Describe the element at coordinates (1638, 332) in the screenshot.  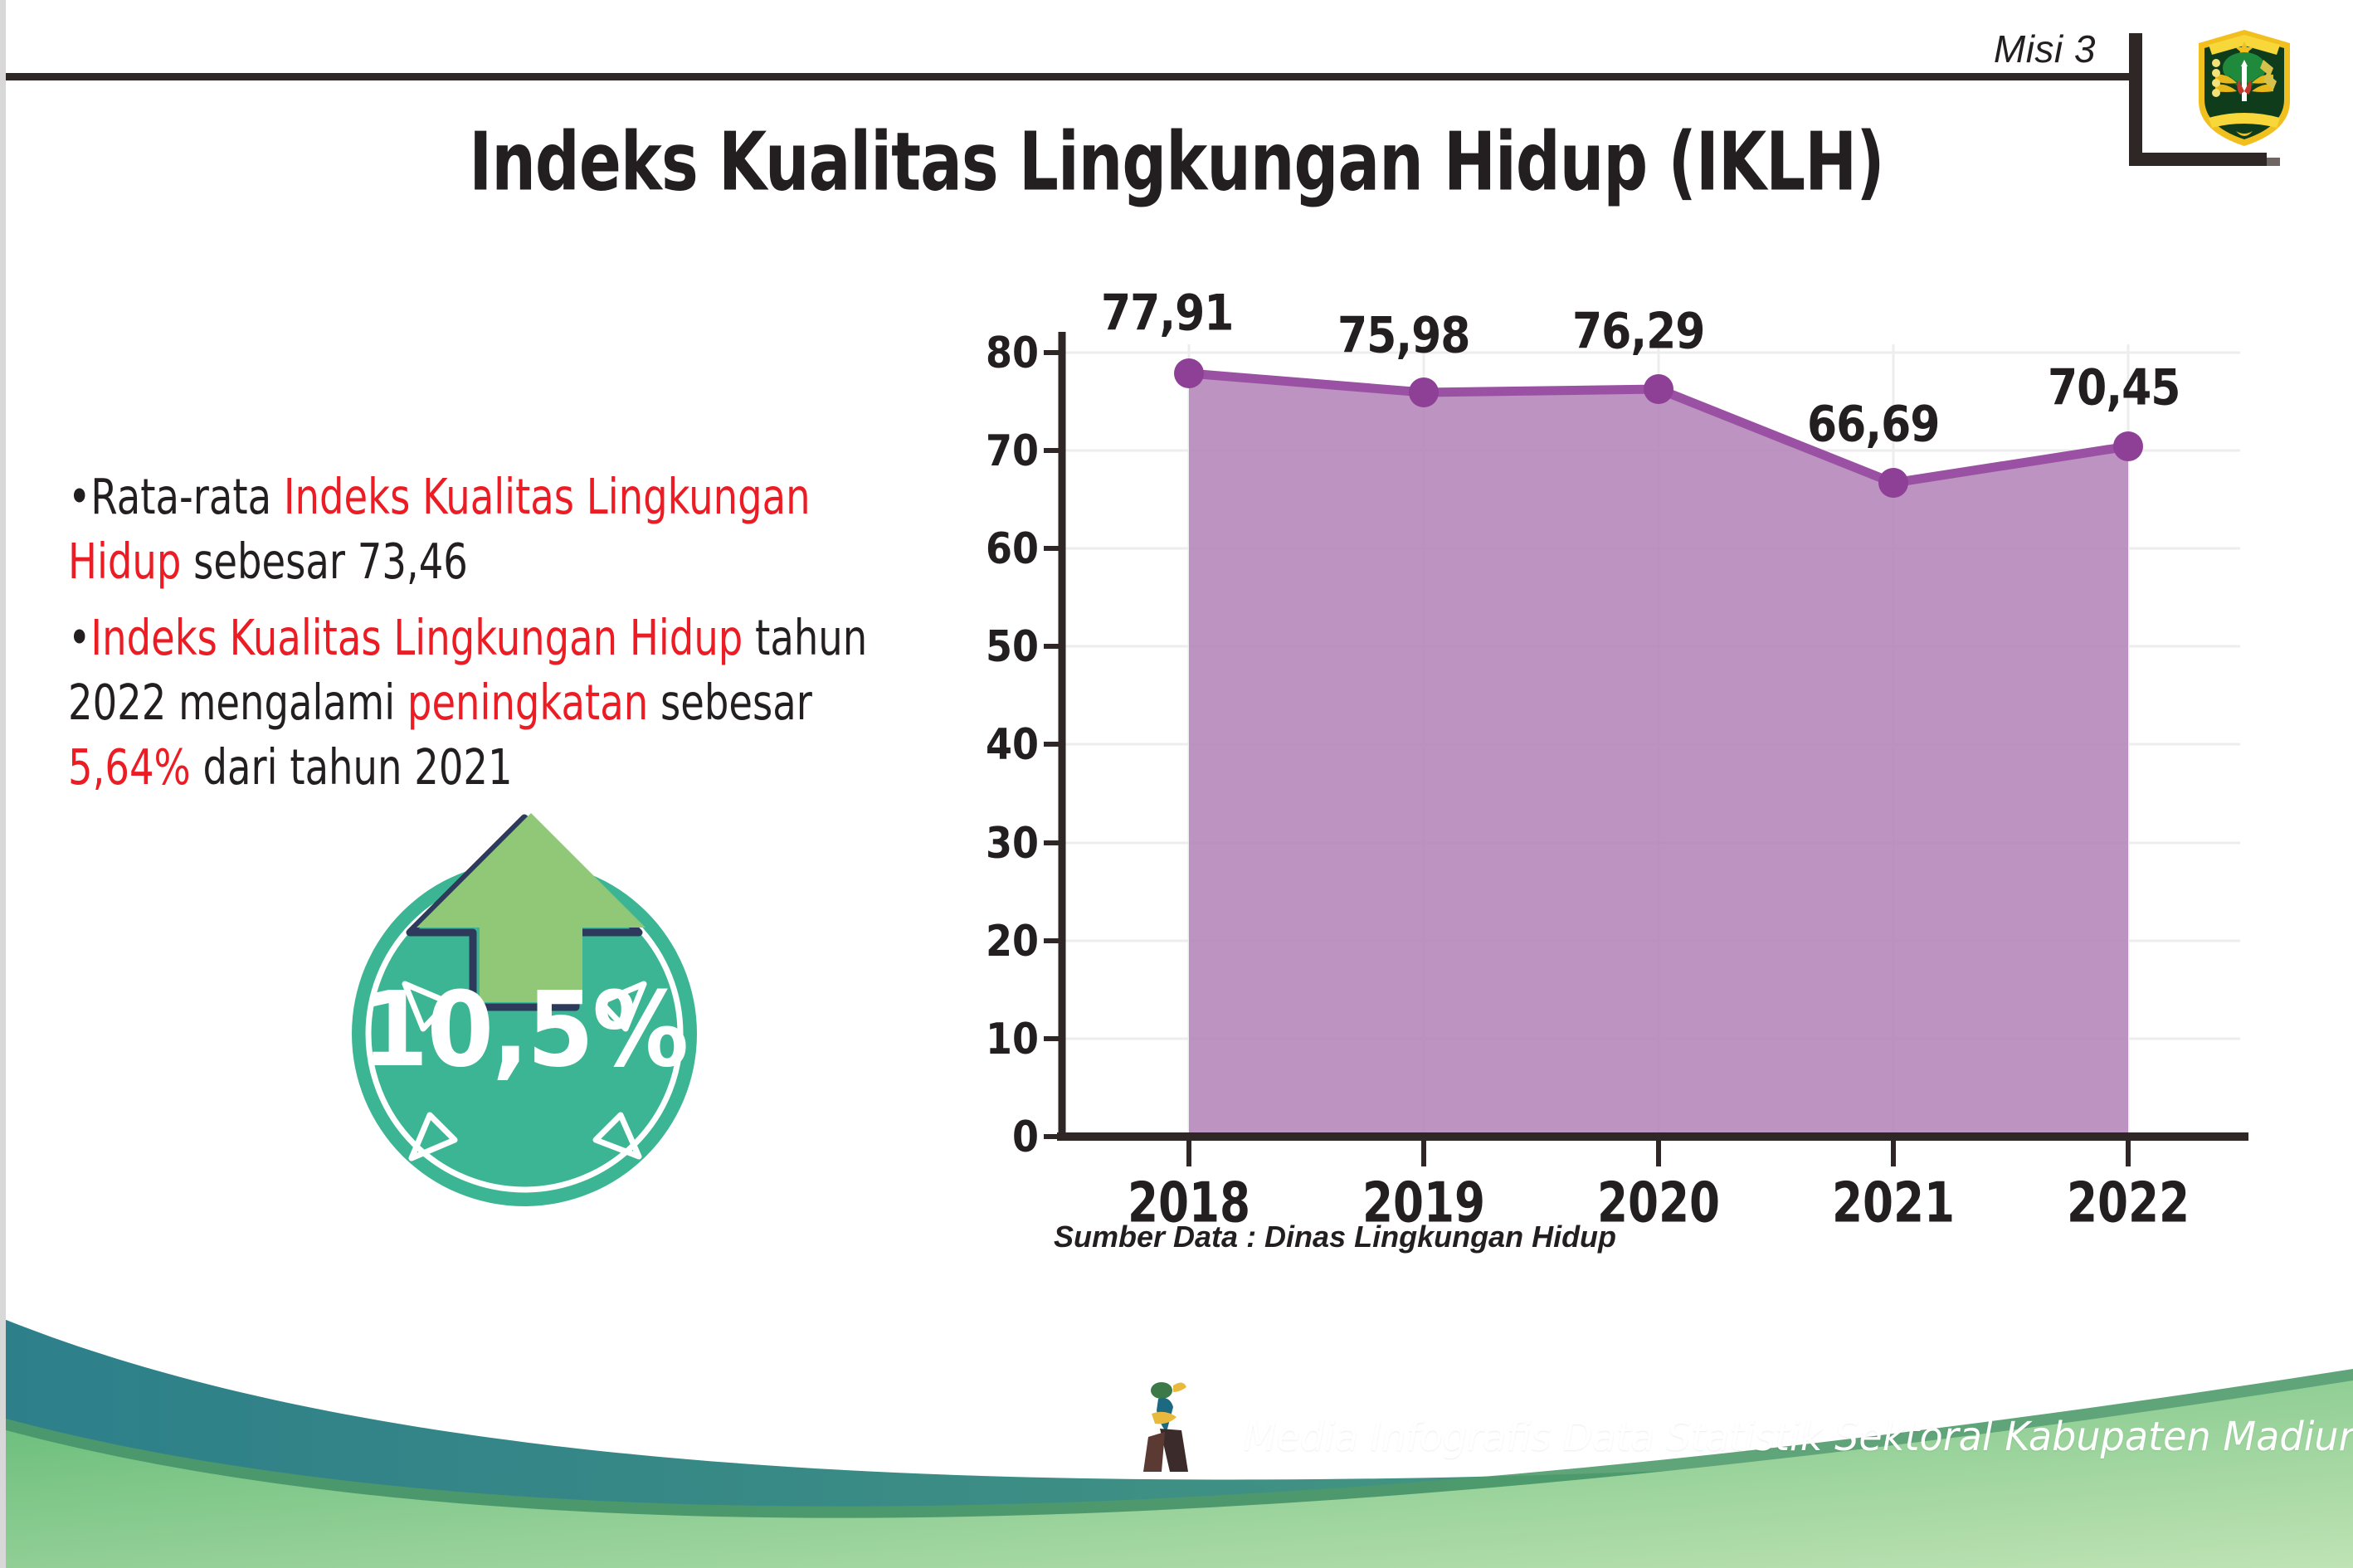
I see `data-label-2020: 76,29` at that location.